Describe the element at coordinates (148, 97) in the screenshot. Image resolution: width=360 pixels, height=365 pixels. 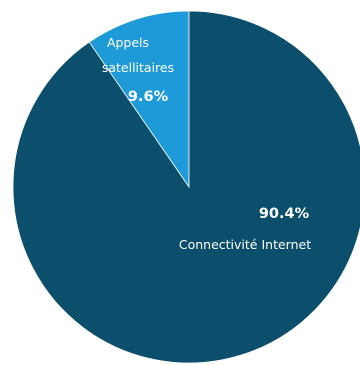
I see `value-appels-satellitaires: 9.6%` at that location.